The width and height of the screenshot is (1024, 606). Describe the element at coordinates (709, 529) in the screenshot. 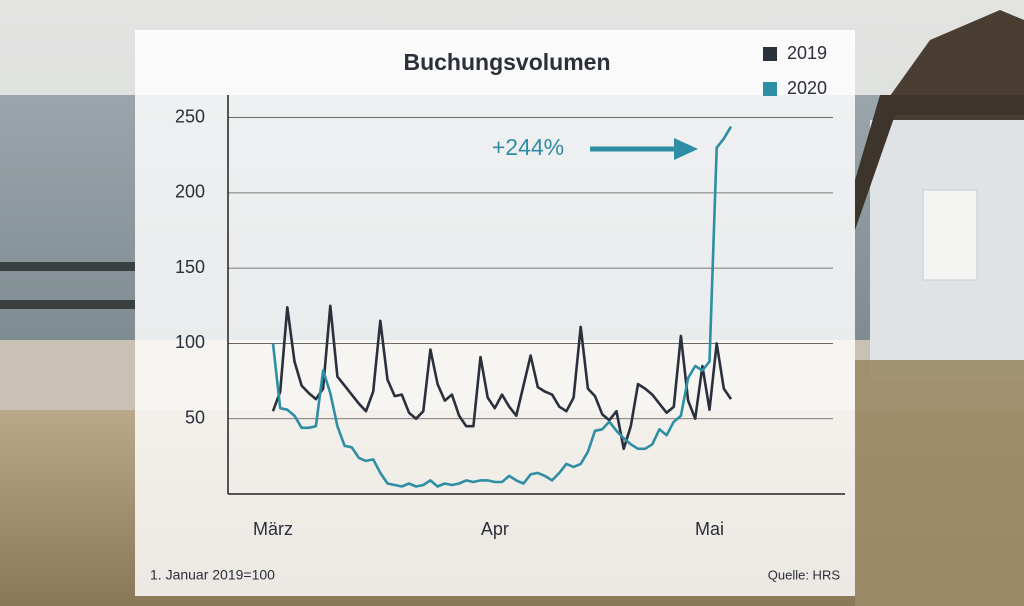

I see `x-tick-label: Mai` at that location.